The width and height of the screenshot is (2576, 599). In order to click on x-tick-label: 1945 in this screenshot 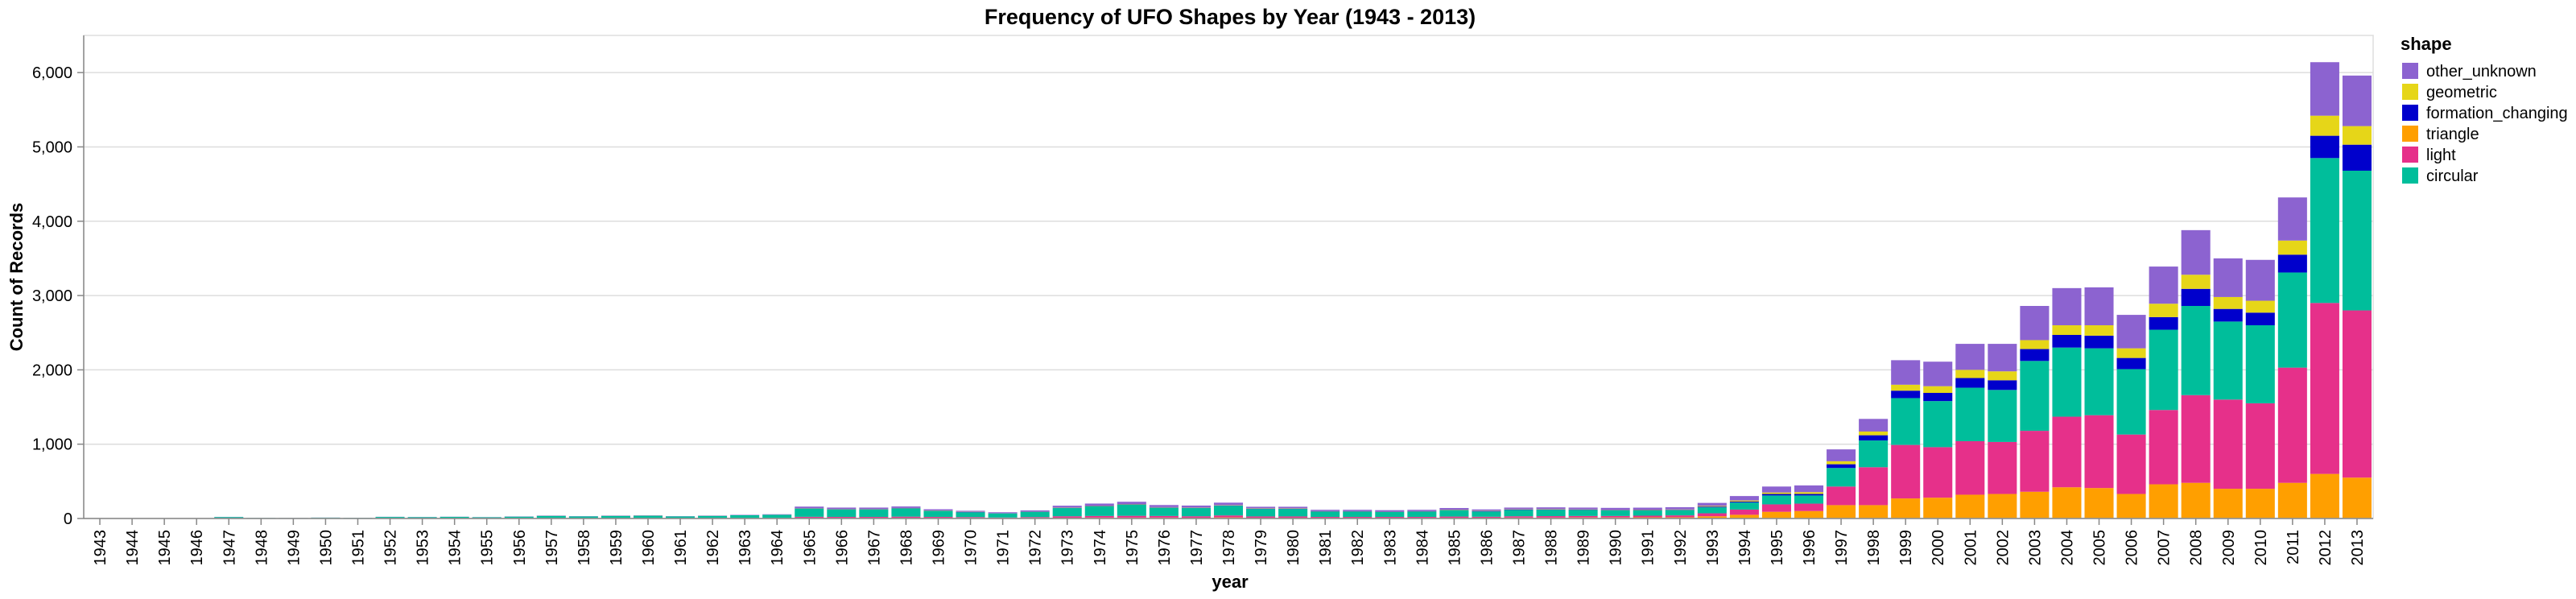, I will do `click(165, 548)`.